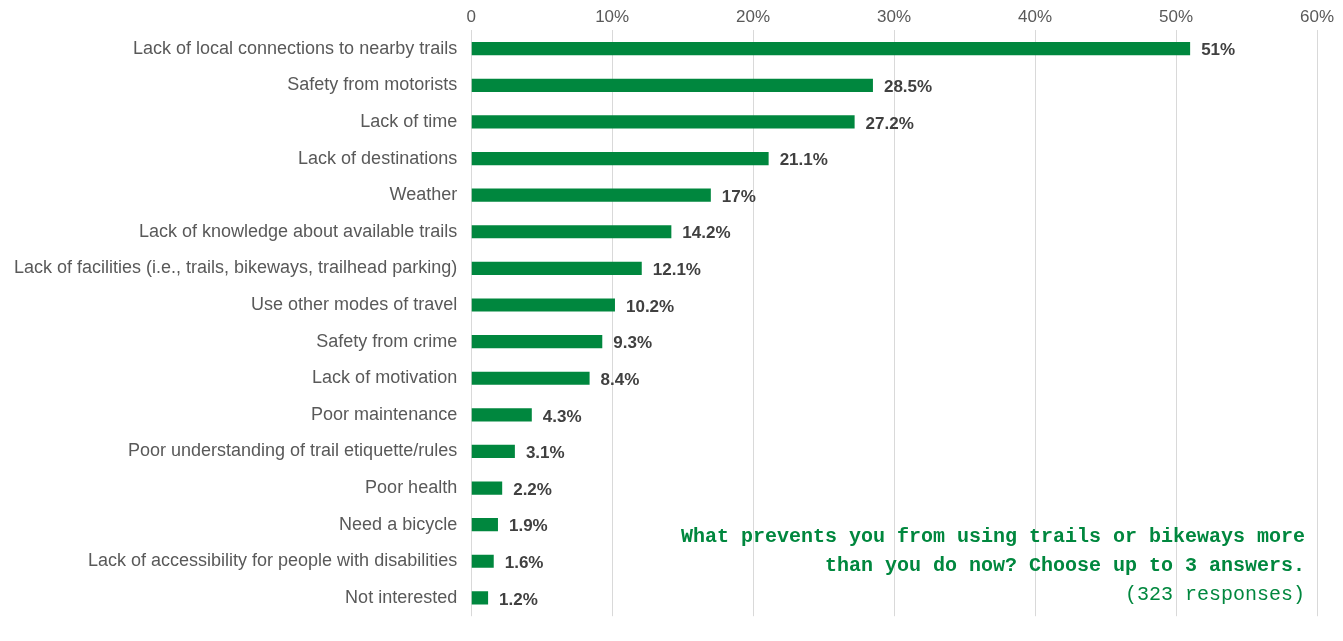  I want to click on data-label: 1.6%, so click(524, 562).